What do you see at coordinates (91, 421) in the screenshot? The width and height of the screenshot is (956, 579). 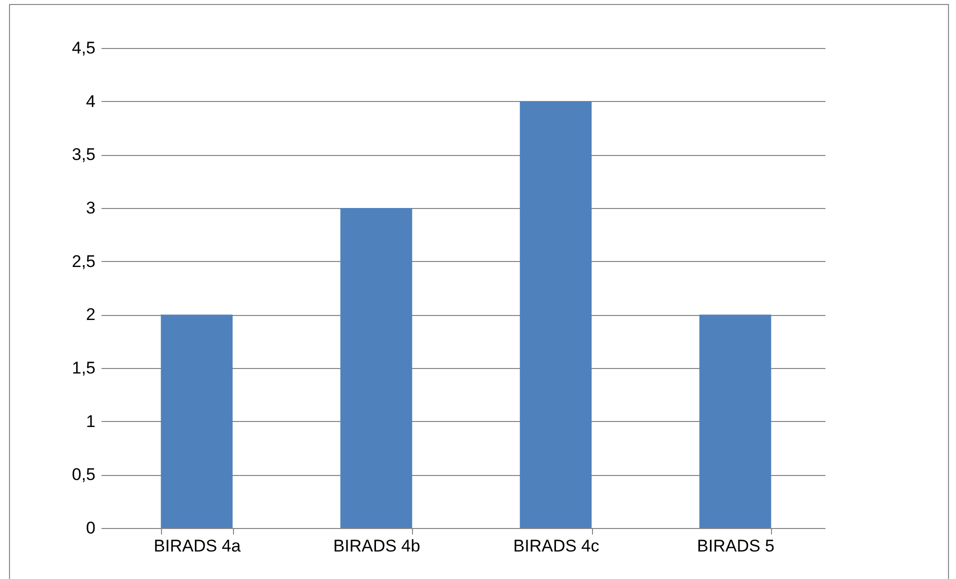 I see `y-tick-label: 1` at bounding box center [91, 421].